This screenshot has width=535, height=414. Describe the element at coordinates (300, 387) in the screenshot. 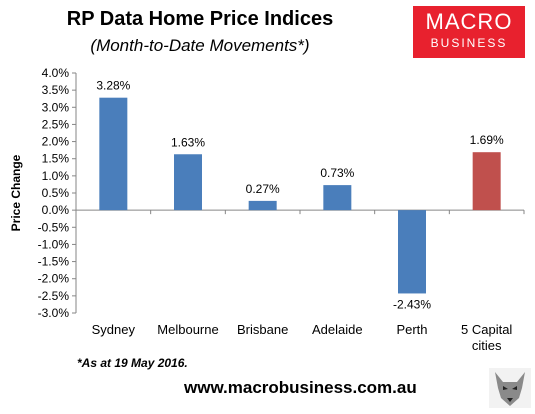

I see `website-url: www.macrobusiness.com.au` at that location.